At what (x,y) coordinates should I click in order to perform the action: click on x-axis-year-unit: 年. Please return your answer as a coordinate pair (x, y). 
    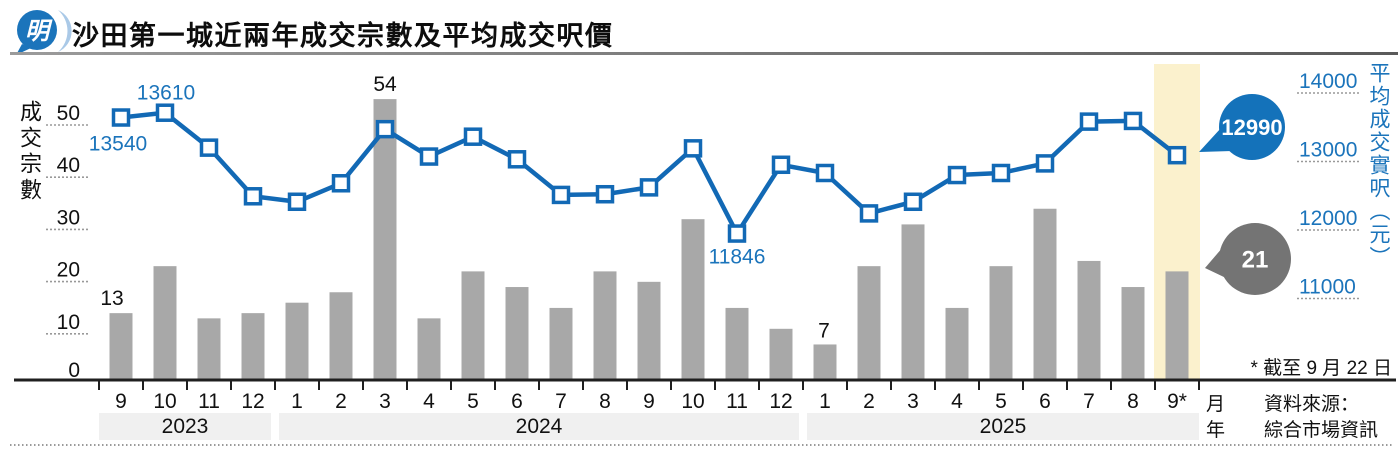
    Looking at the image, I should click on (1216, 430).